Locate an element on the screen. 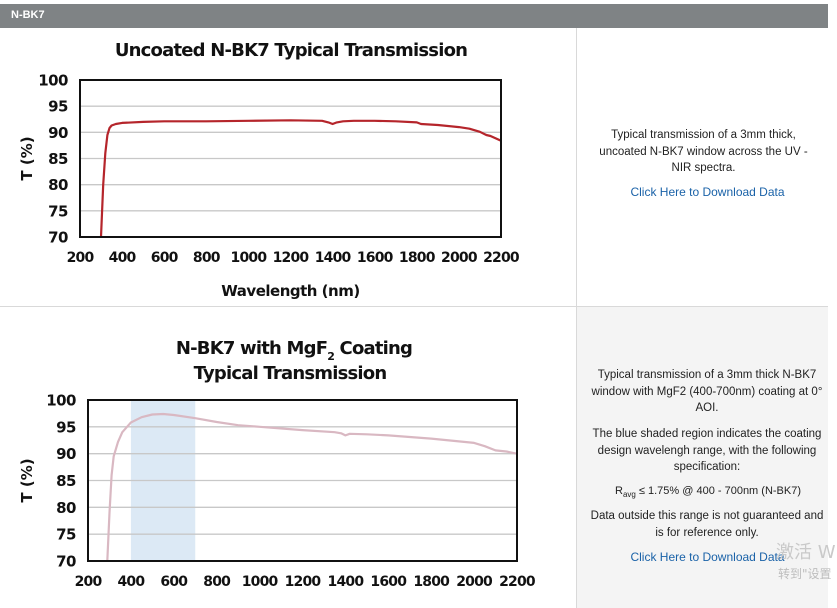  coating-spec: Ravg ≤ 1.75% @ 400 - 700nm (N-BK7) is located at coordinates (707, 493).